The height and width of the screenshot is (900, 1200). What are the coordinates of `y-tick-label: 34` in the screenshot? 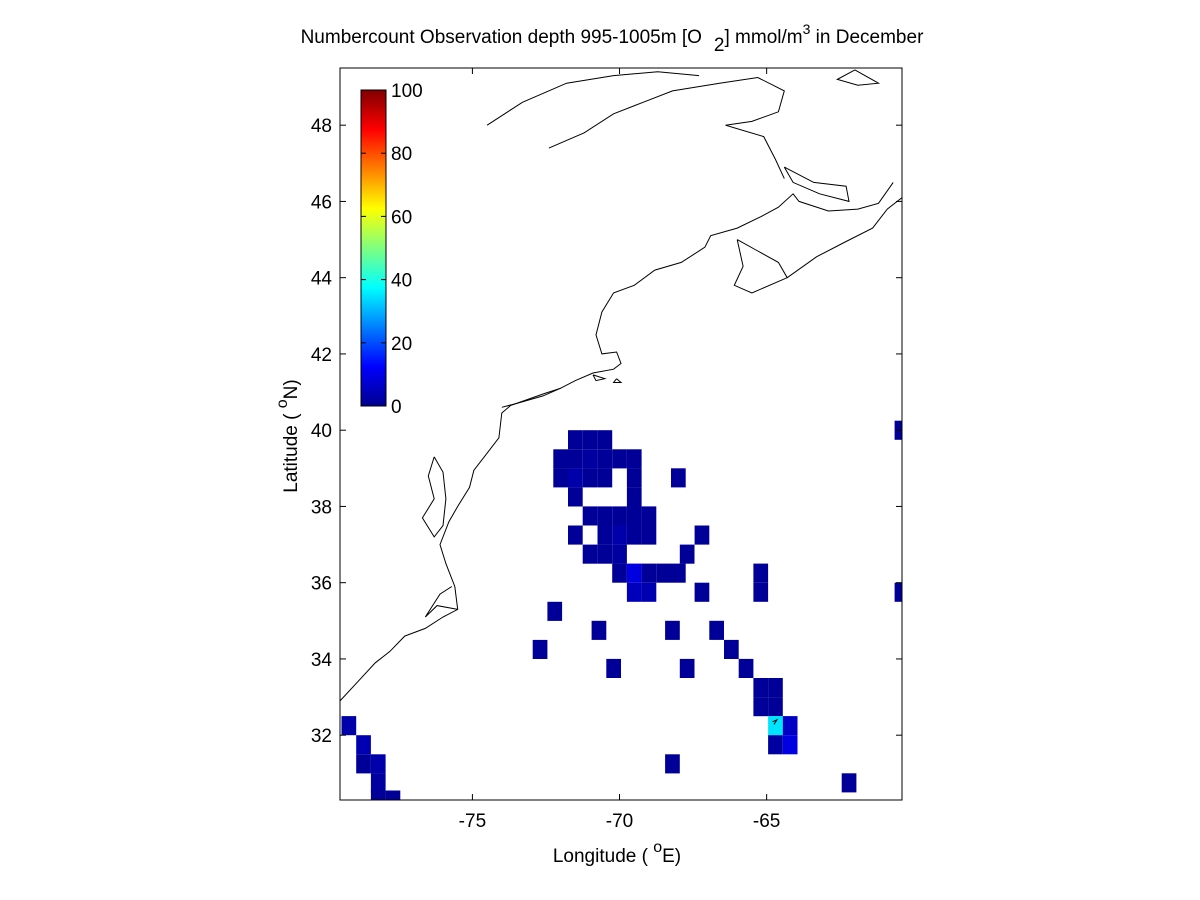 It's located at (322, 660).